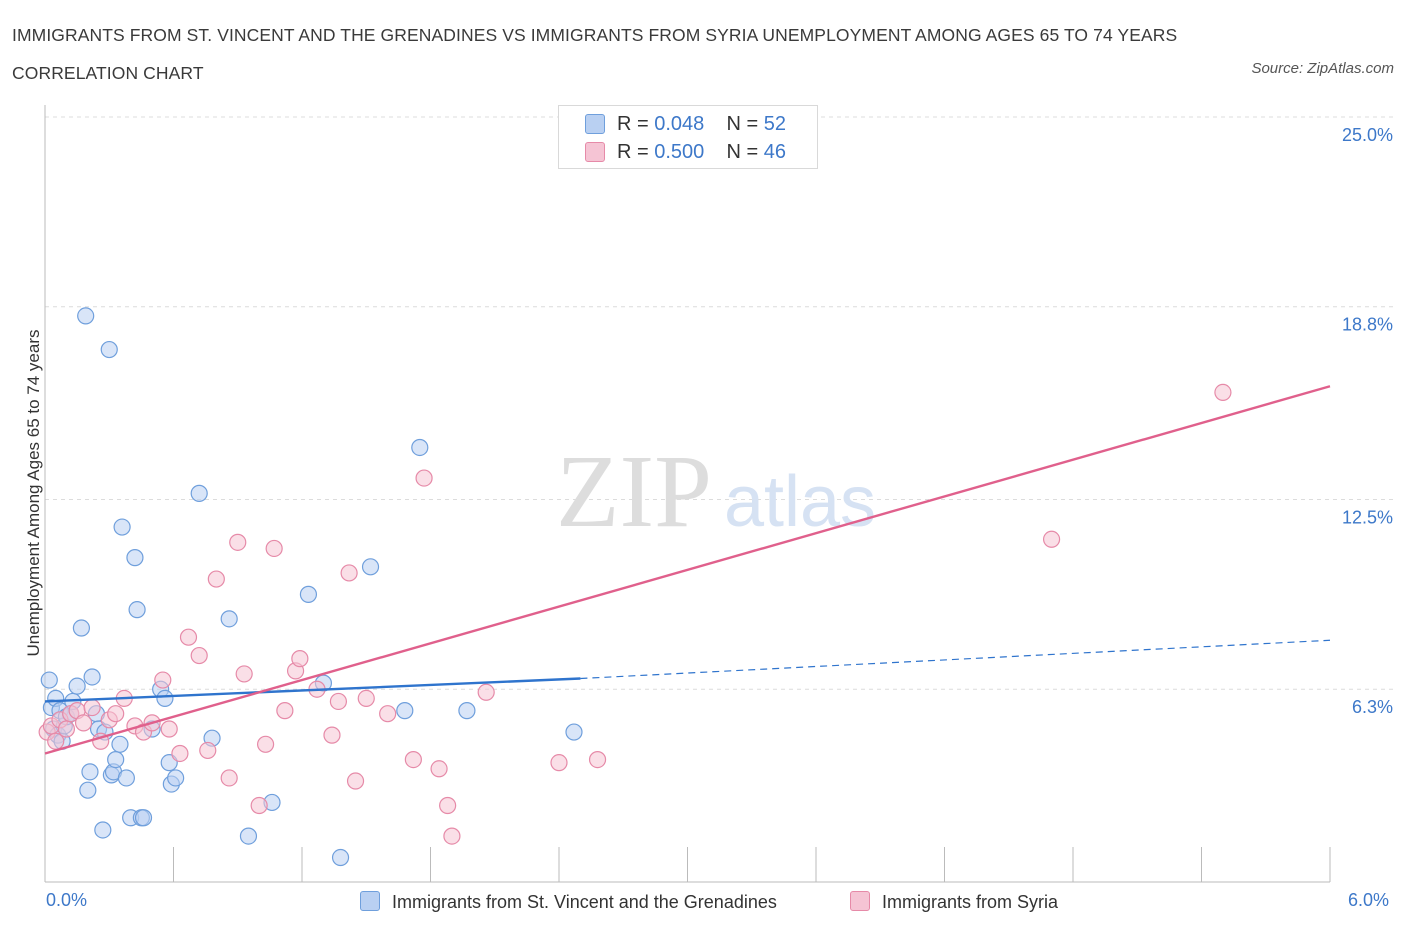 The height and width of the screenshot is (930, 1406). Describe the element at coordinates (634, 491) in the screenshot. I see `watermark-zip: ZIP` at that location.